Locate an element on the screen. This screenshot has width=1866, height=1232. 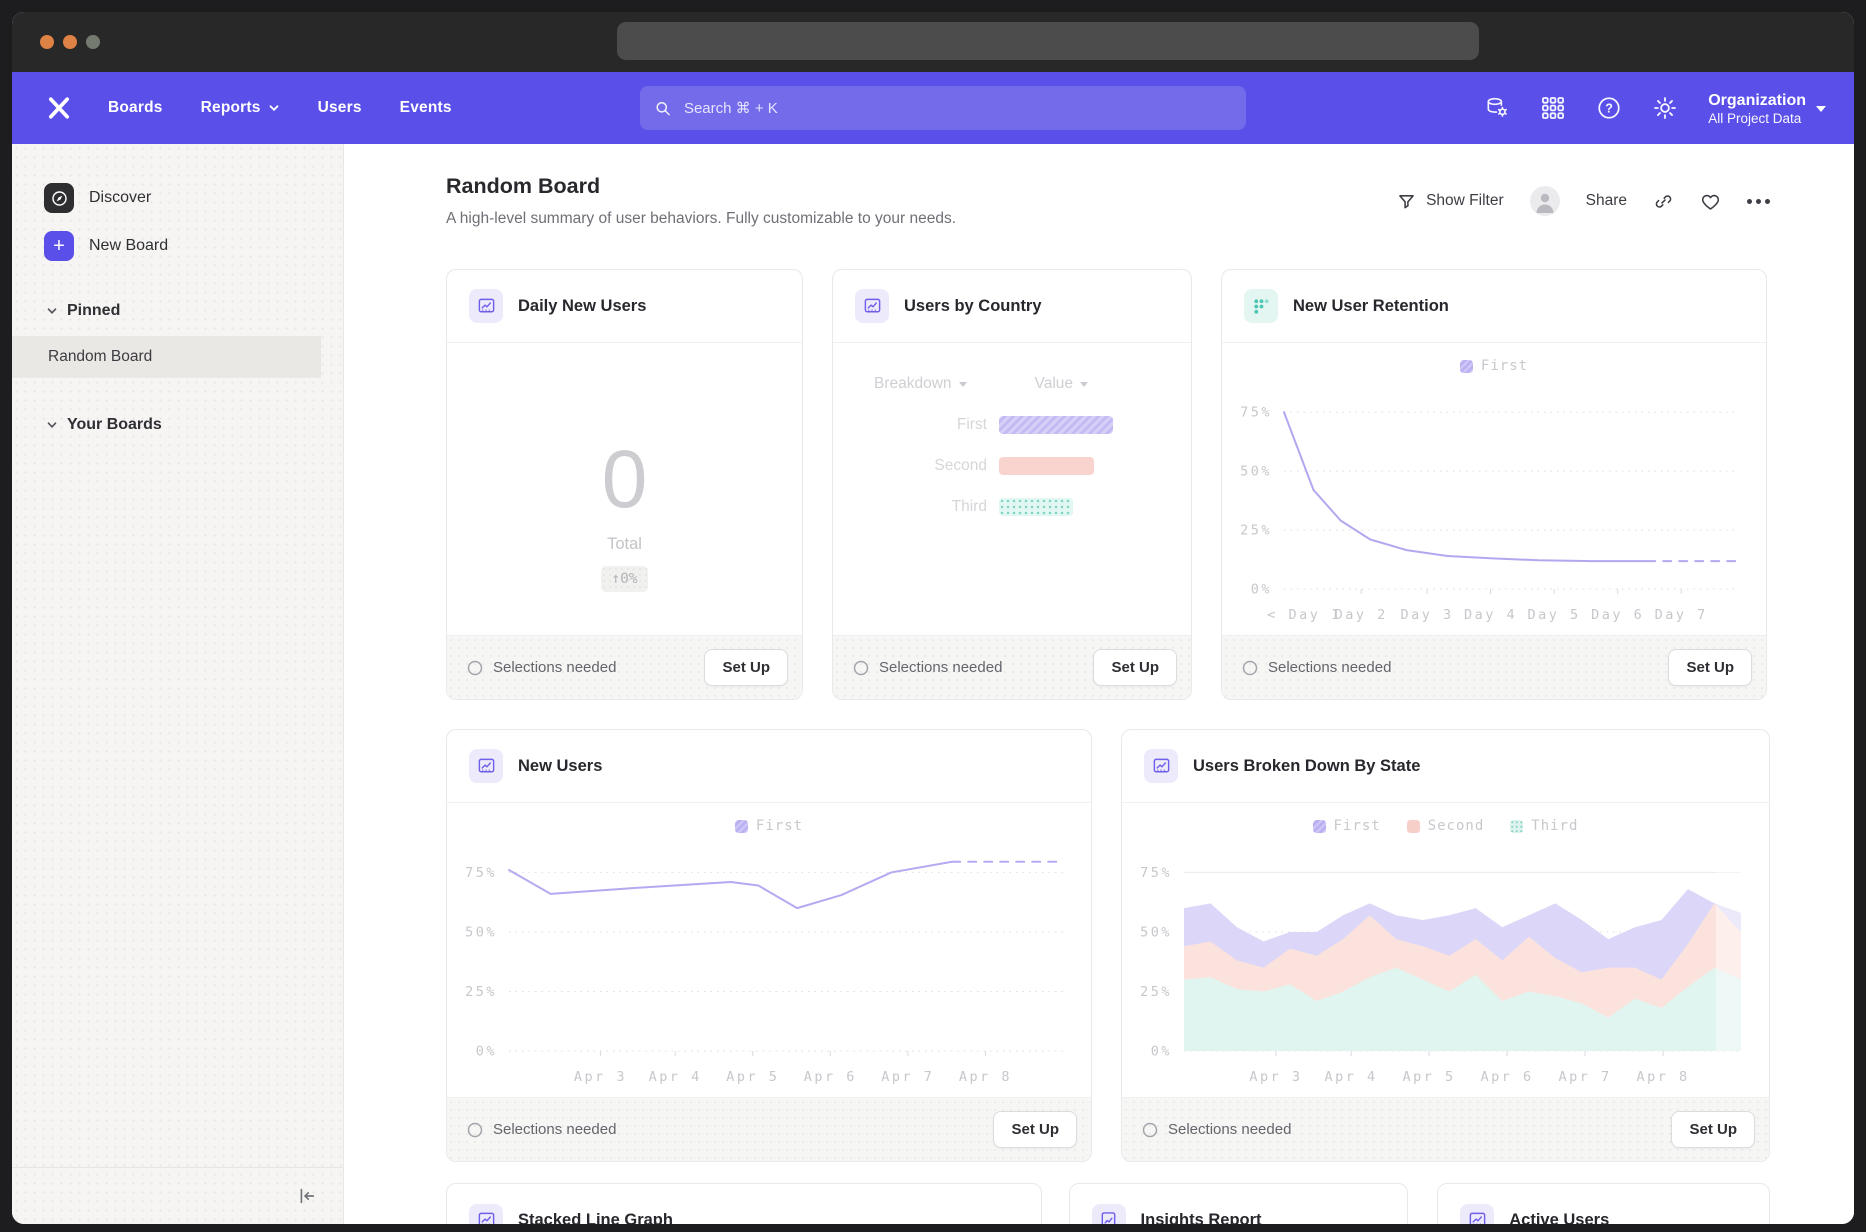
card-active-users: Active Users is located at coordinates (1603, 1203).